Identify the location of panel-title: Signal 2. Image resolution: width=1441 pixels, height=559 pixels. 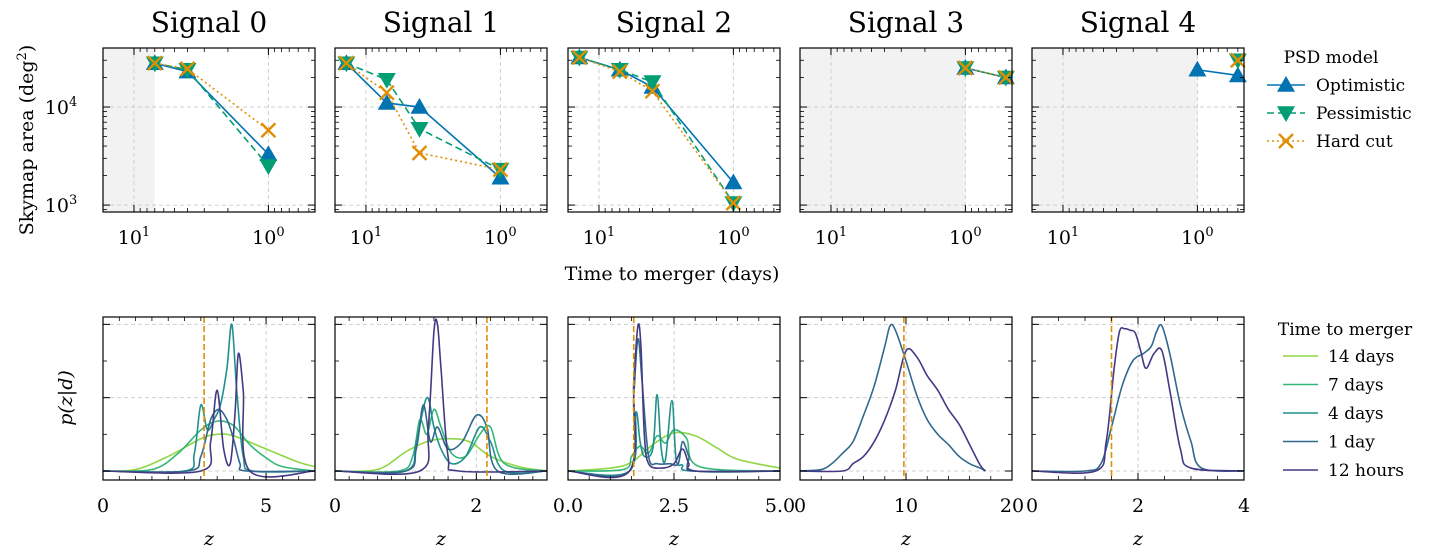
(674, 22).